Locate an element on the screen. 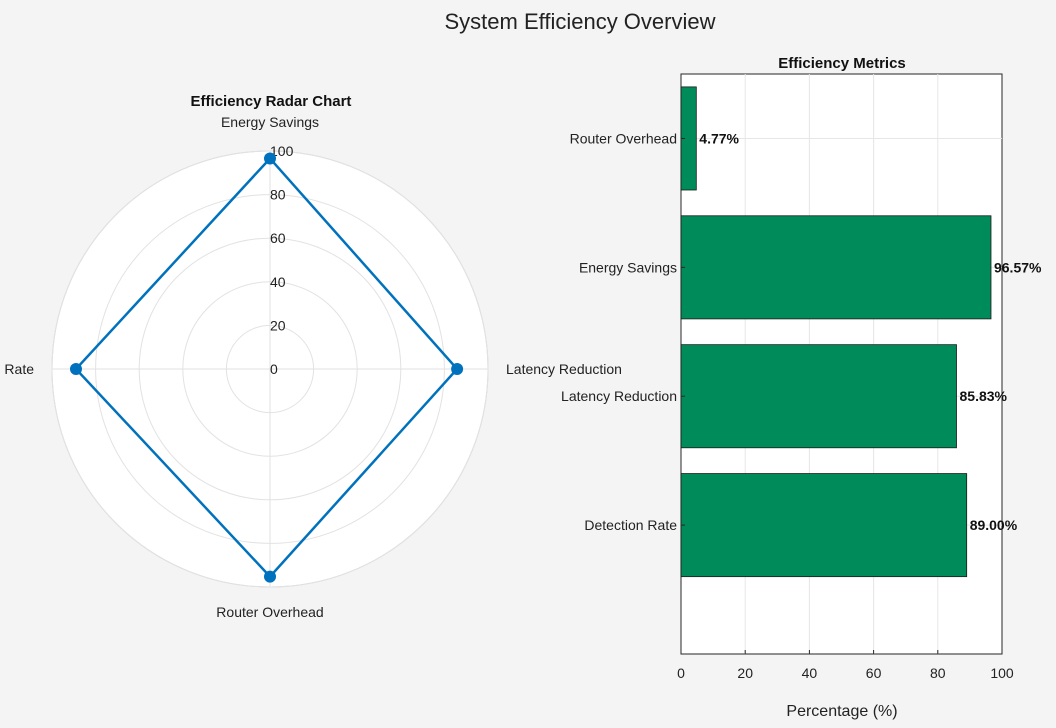  bar-data-label-latency-reduction: 85.83% is located at coordinates (984, 396).